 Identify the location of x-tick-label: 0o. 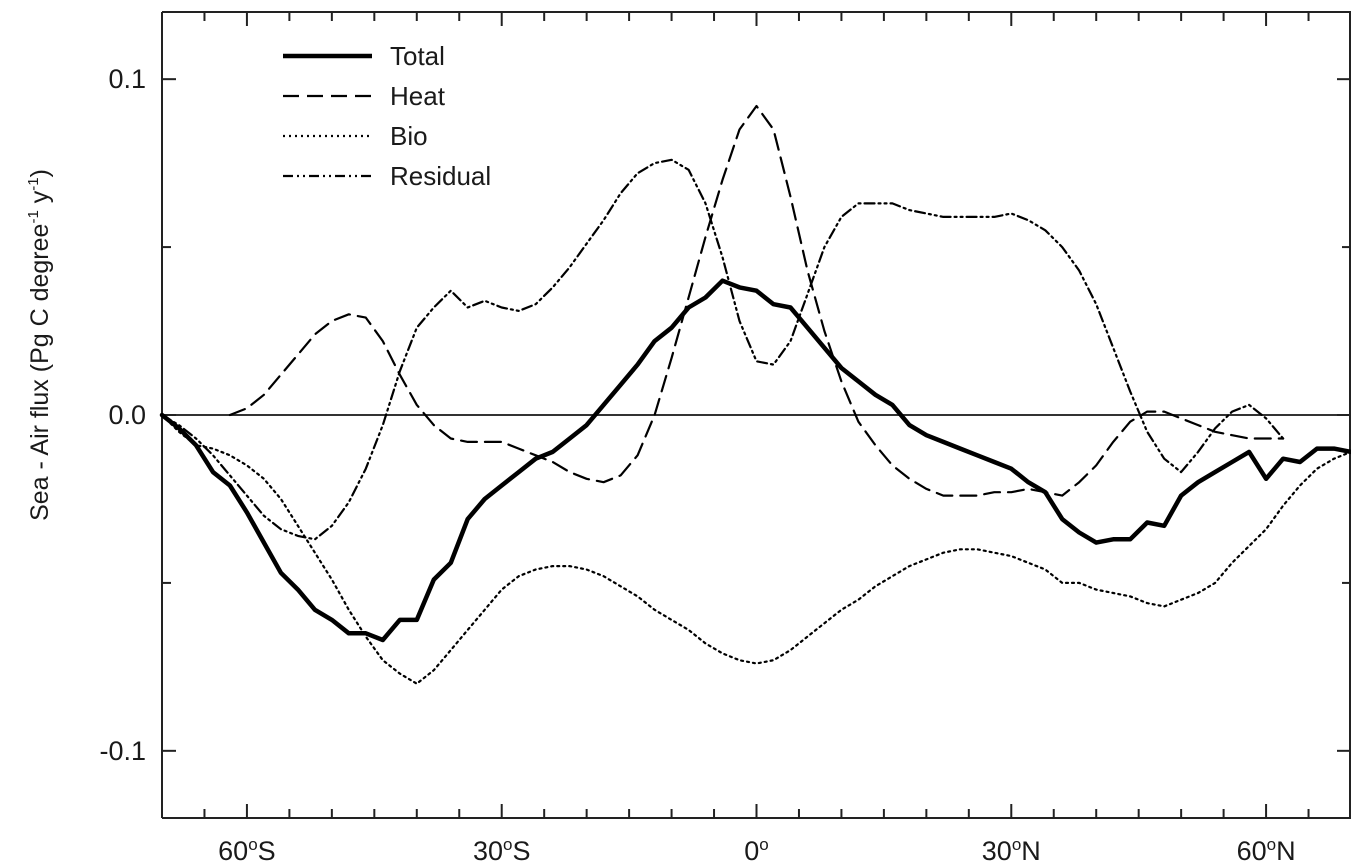
(756, 850).